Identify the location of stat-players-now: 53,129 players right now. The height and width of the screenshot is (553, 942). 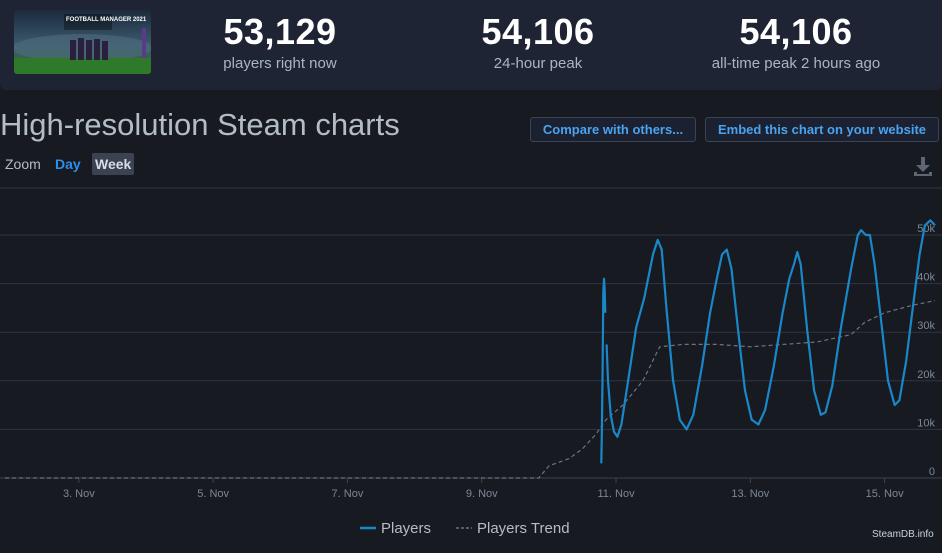
(280, 42).